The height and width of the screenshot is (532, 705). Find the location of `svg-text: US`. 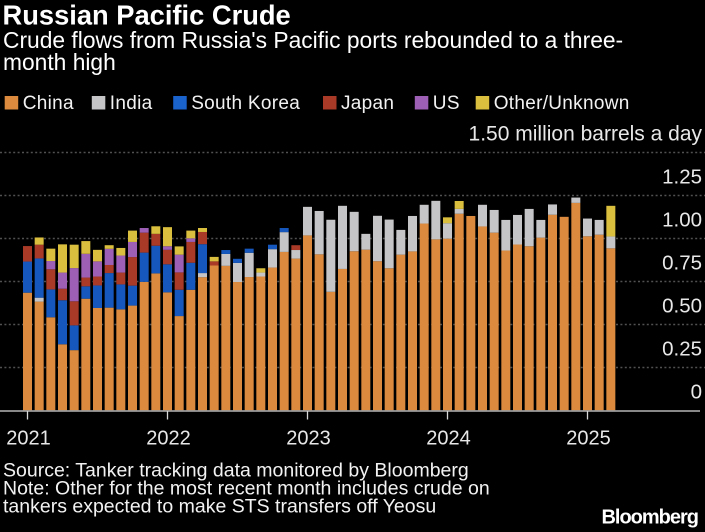

svg-text: US is located at coordinates (446, 103).